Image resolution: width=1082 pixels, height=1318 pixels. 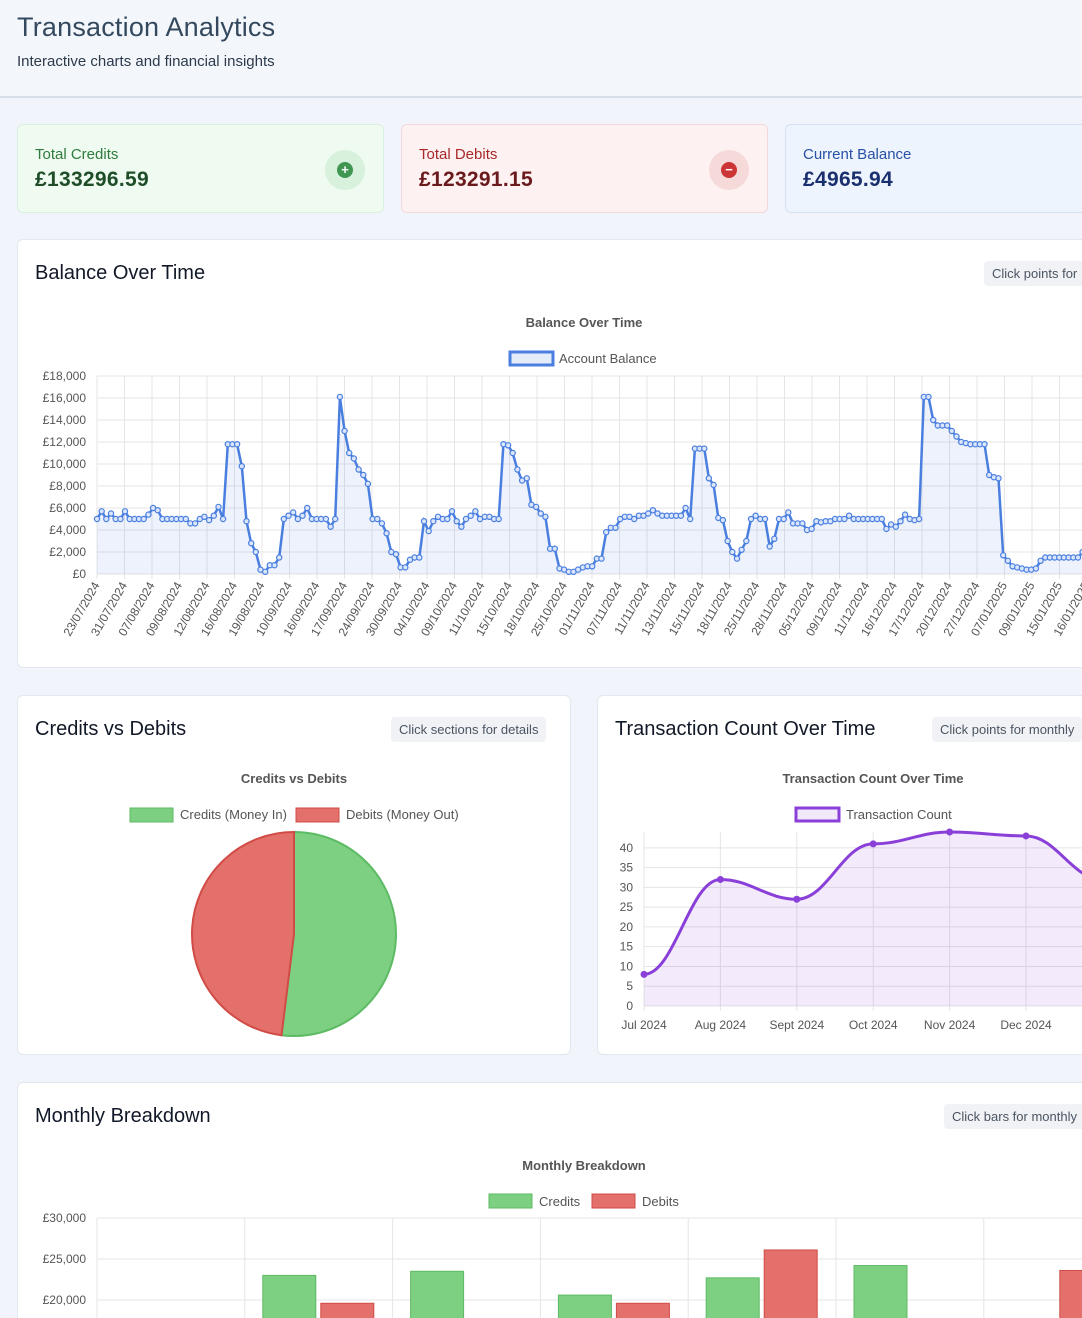 I want to click on monthly-panel-title: Monthly Breakdown, so click(x=123, y=1116).